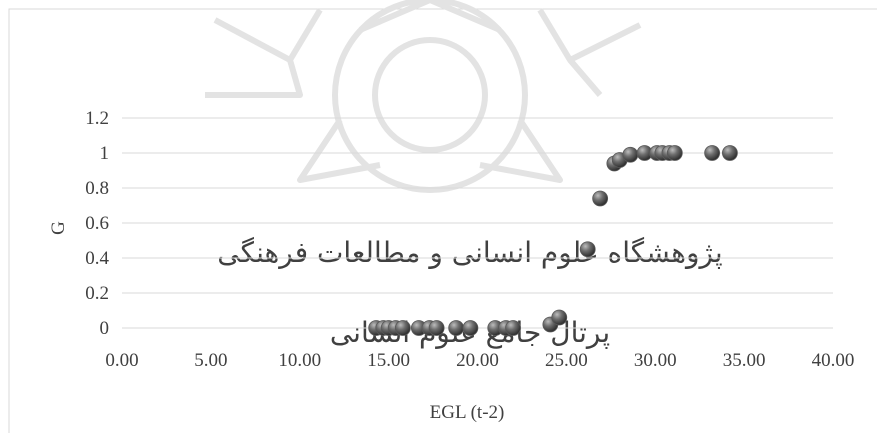  I want to click on y-tick-label: 0.8, so click(97, 188).